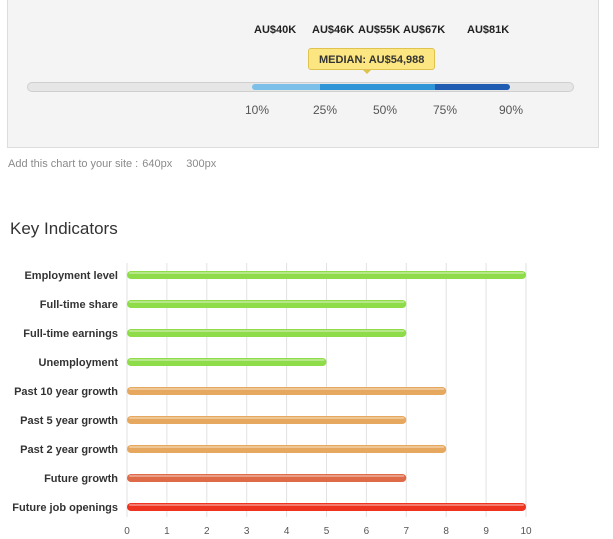  What do you see at coordinates (372, 59) in the screenshot?
I see `median-badge: MEDIAN: AU$54,988` at bounding box center [372, 59].